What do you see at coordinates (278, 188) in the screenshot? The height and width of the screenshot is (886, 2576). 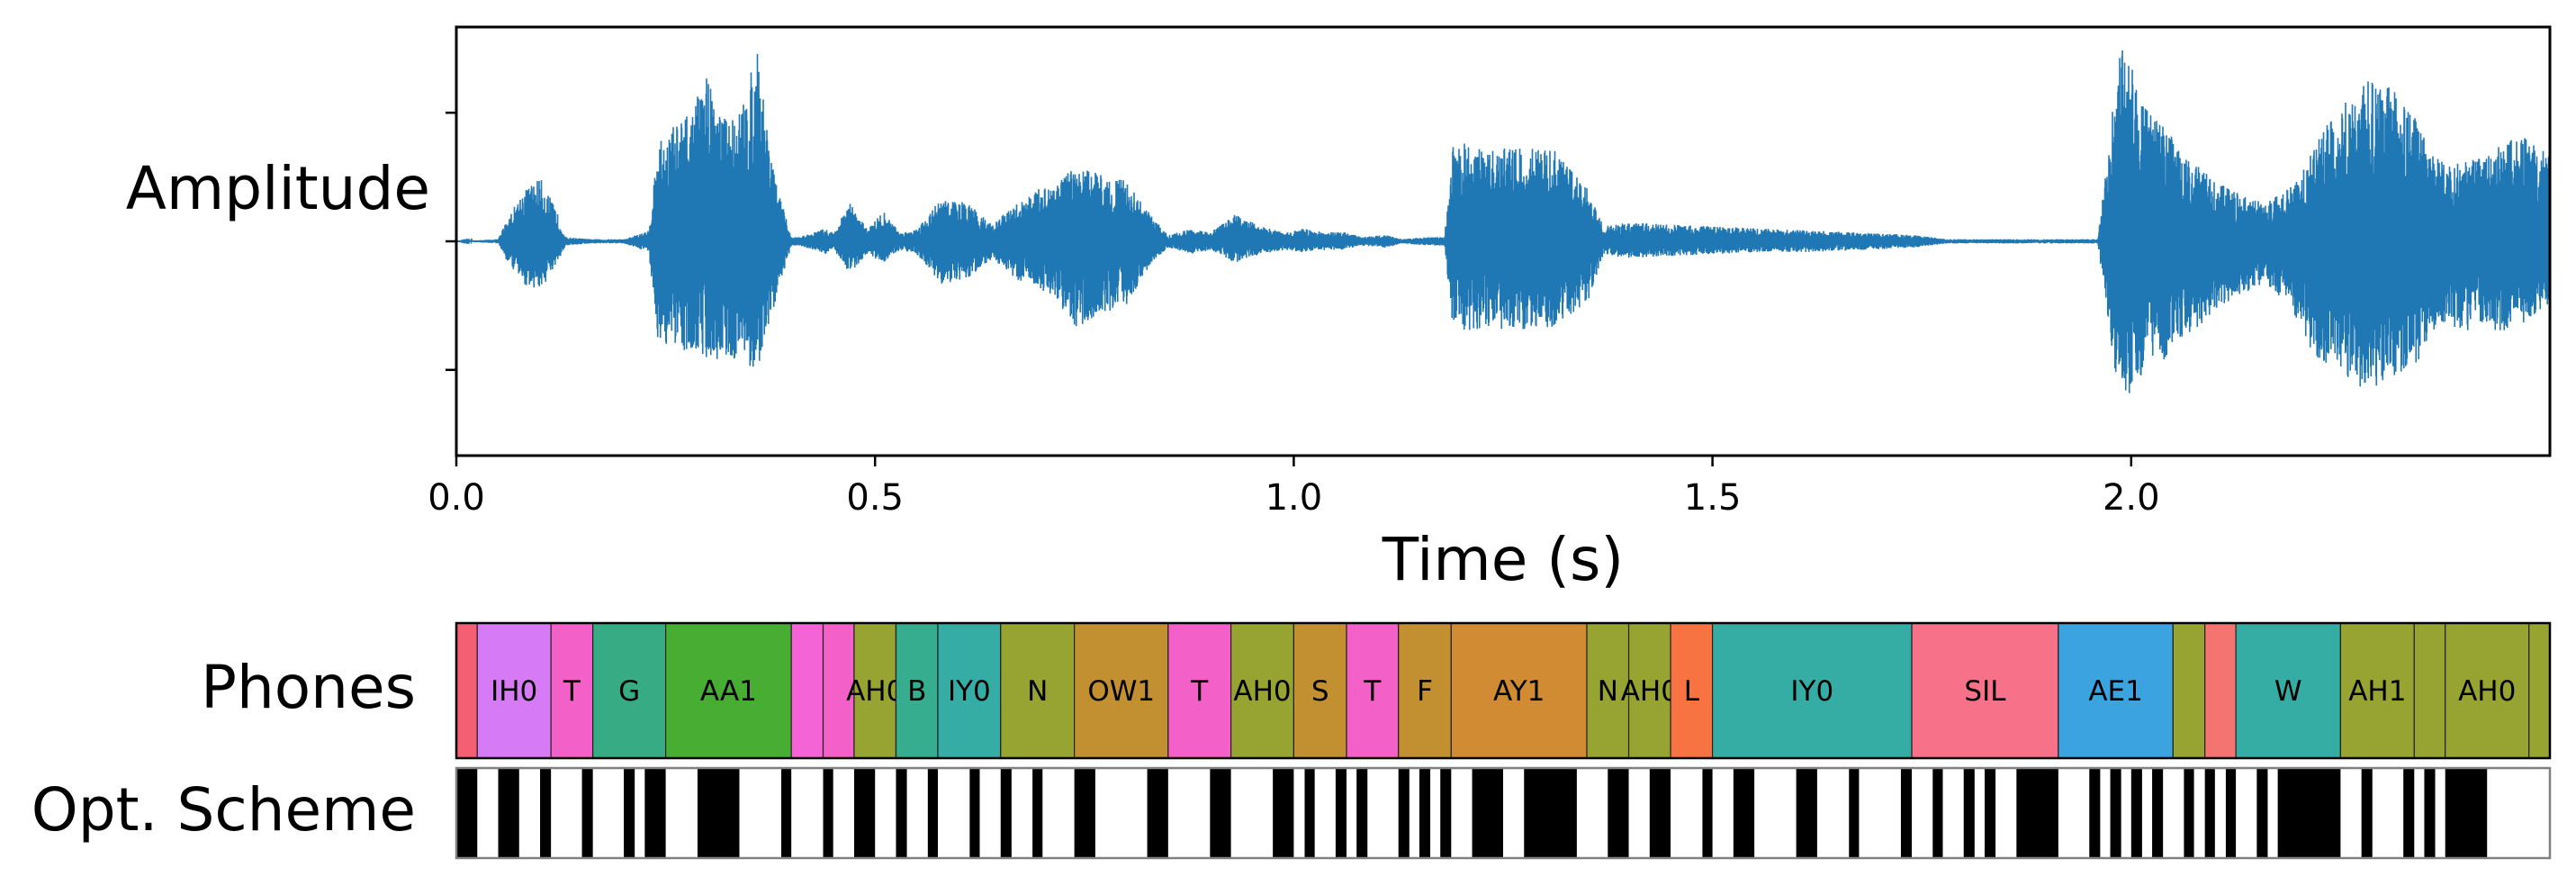 I see `waveform-y-axis-label: Amplitude` at bounding box center [278, 188].